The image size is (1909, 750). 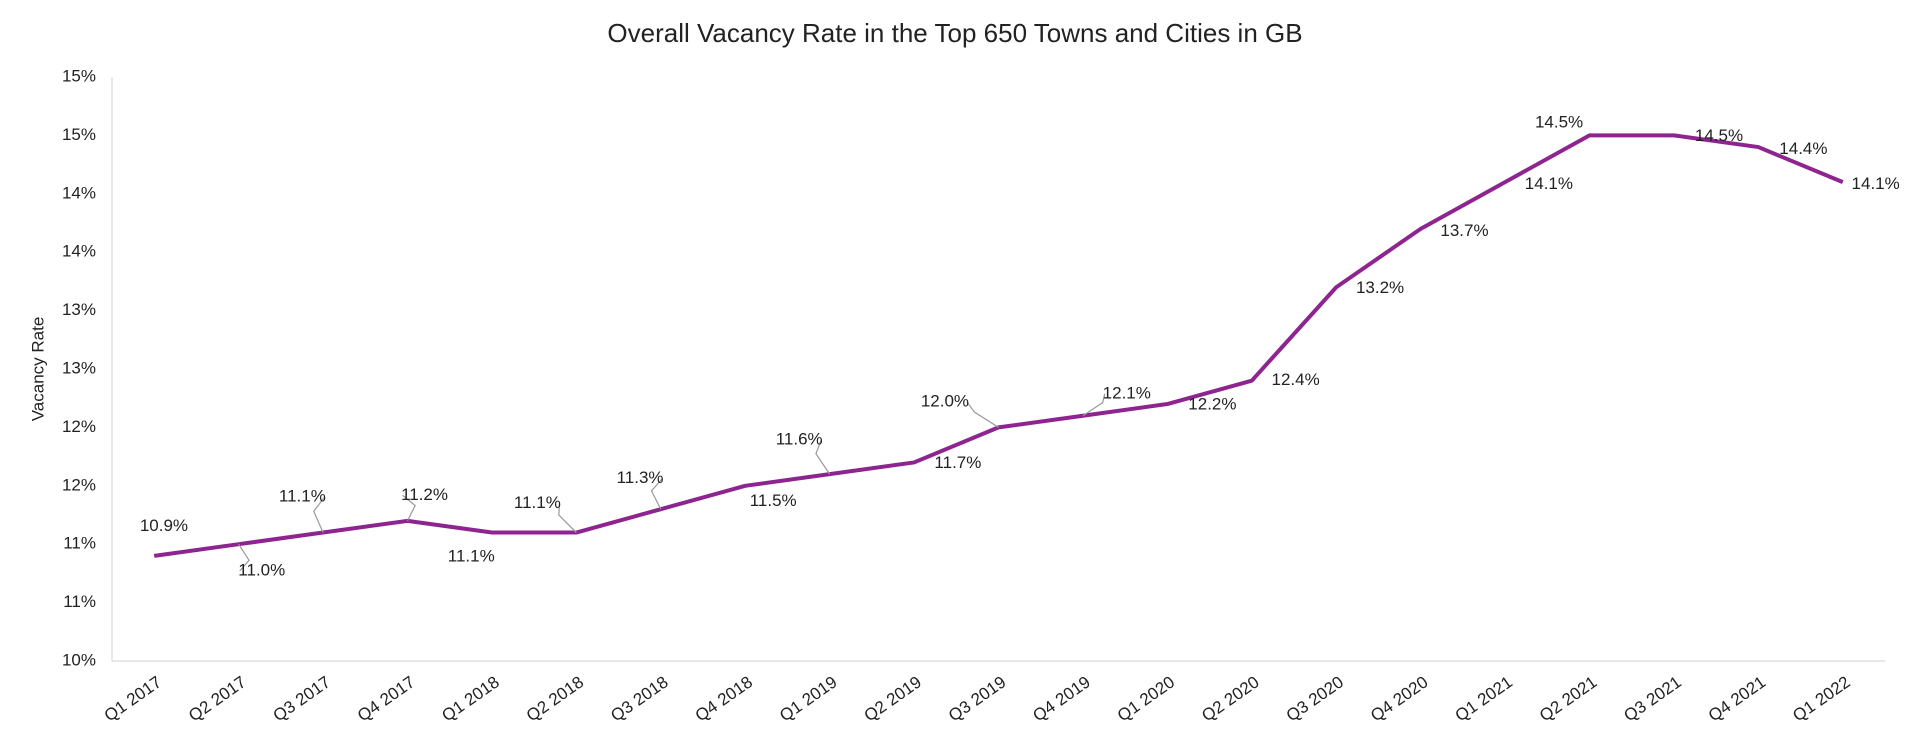 What do you see at coordinates (386, 698) in the screenshot?
I see `x-tick-label: Q4 2017` at bounding box center [386, 698].